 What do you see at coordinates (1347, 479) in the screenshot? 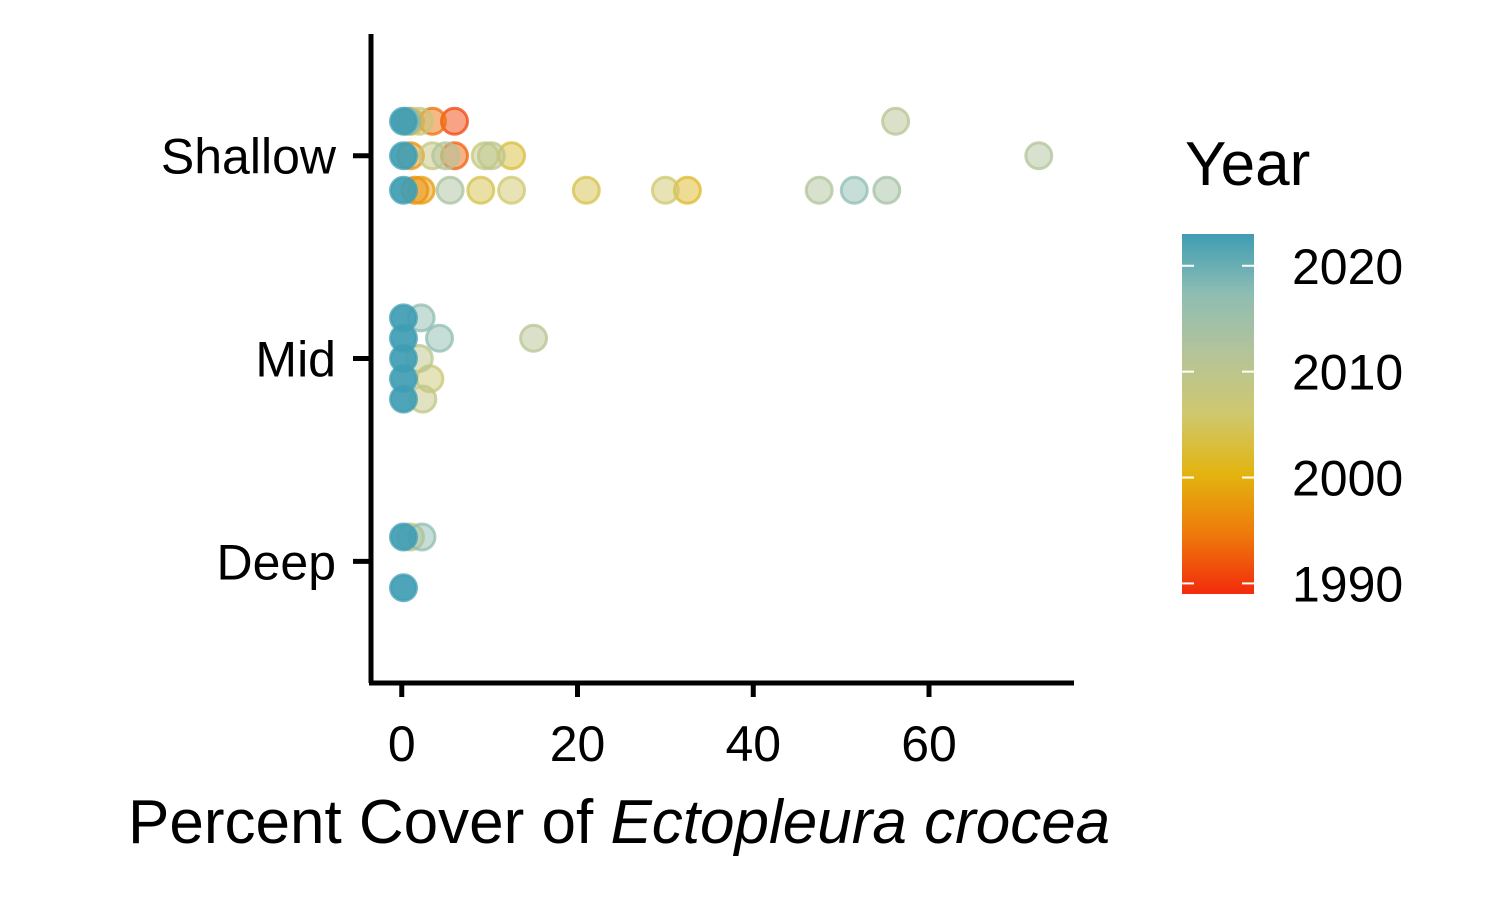
I see `legend-tick-label: 2000` at bounding box center [1347, 479].